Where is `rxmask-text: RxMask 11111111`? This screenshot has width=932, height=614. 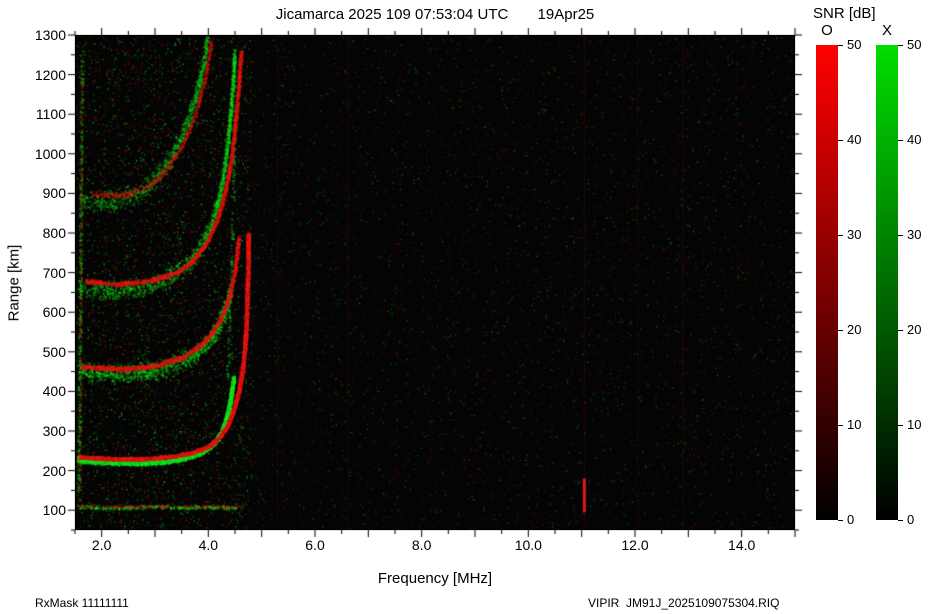 rxmask-text: RxMask 11111111 is located at coordinates (82, 603).